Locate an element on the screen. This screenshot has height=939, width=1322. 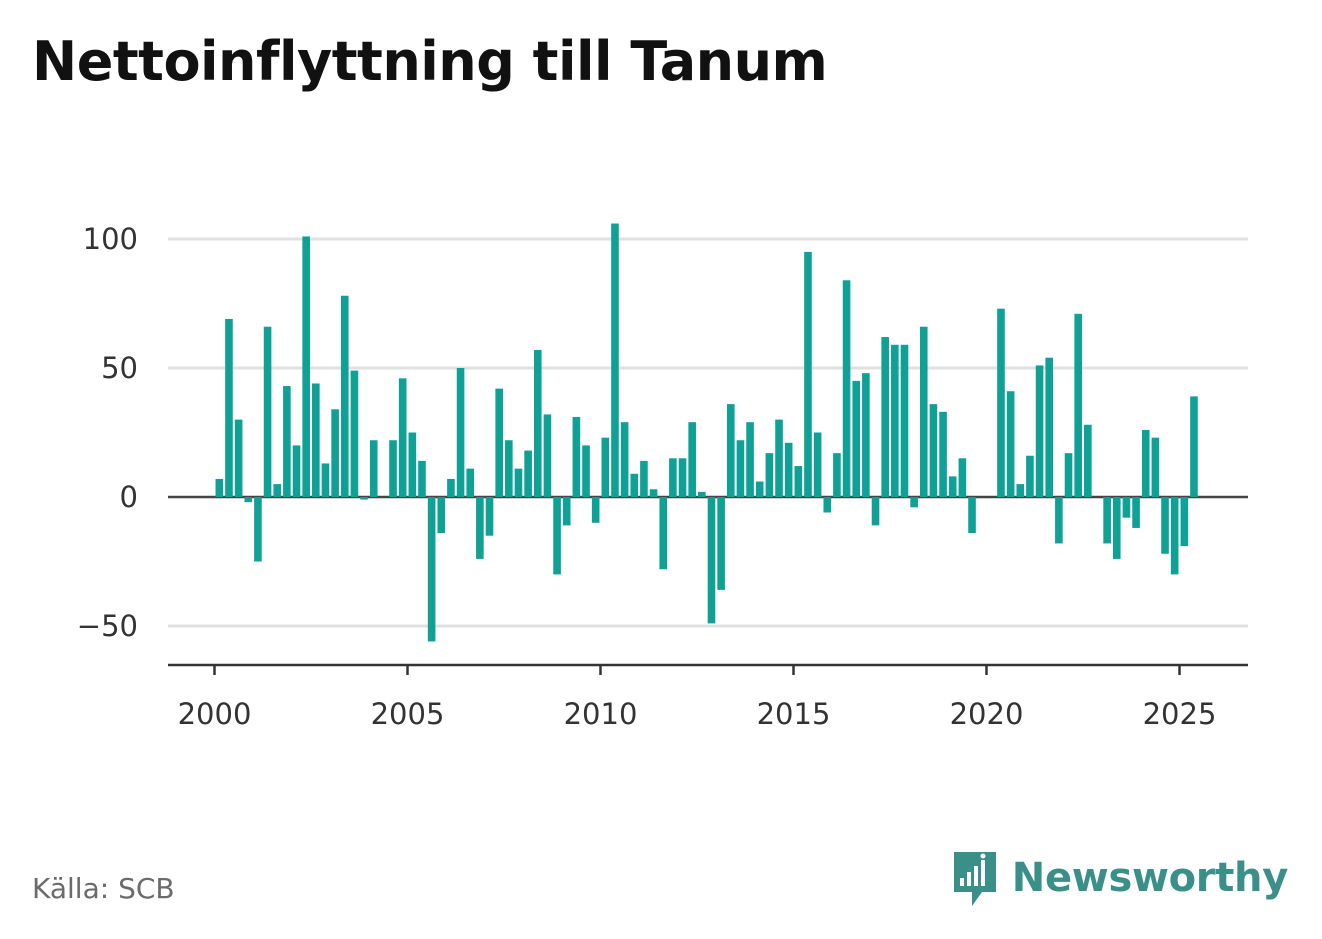
chart-title: Nettoinflyttning till Tanum is located at coordinates (430, 61).